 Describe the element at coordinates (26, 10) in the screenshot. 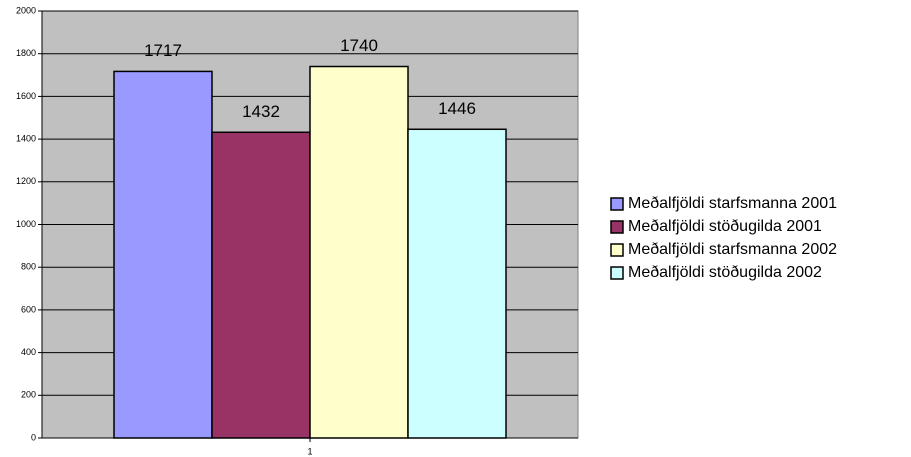

I see `y-tick-label: 2000` at that location.